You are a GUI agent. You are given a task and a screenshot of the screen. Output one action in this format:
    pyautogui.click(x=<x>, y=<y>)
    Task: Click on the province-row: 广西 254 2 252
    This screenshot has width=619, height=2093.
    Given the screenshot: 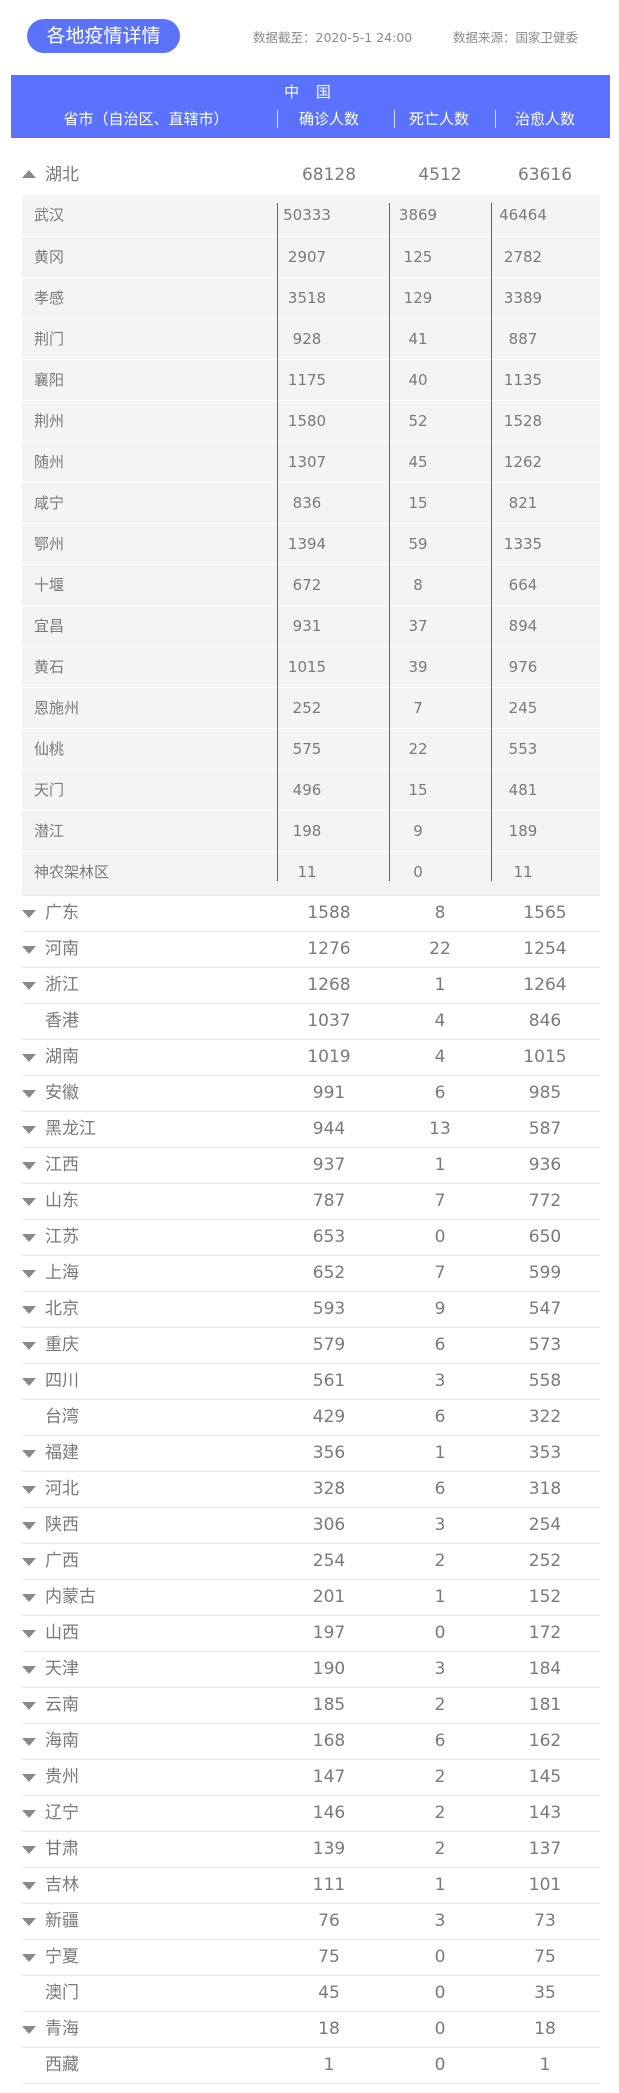 What is the action you would take?
    pyautogui.click(x=311, y=1562)
    